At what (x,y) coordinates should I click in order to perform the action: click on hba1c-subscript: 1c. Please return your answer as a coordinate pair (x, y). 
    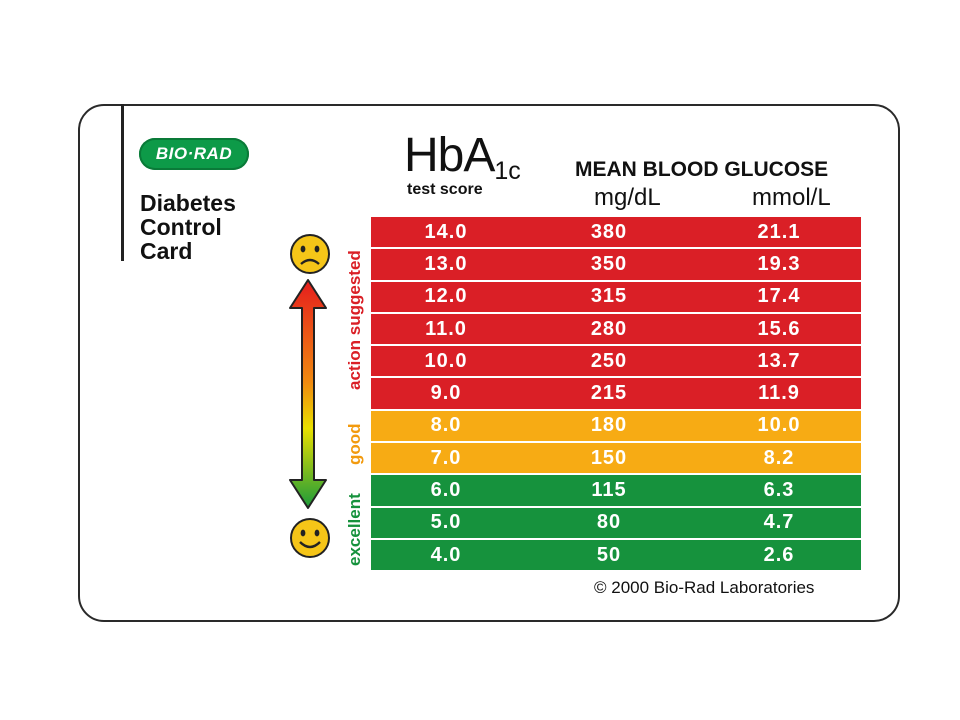
    Looking at the image, I should click on (507, 171).